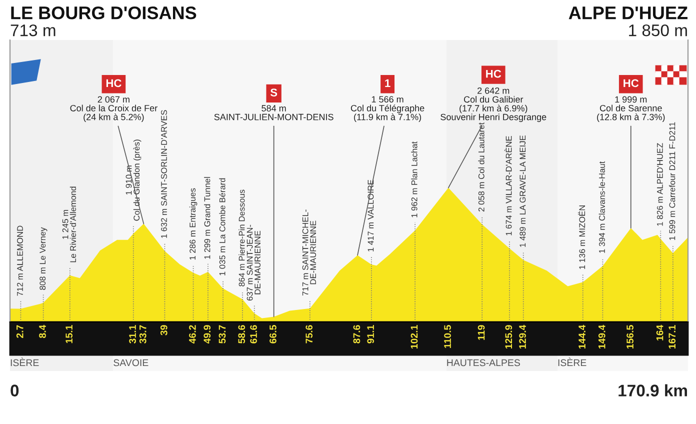  I want to click on data-label: 637 m SAINT-JEAN- DE-MAURIENNE, so click(253, 262).